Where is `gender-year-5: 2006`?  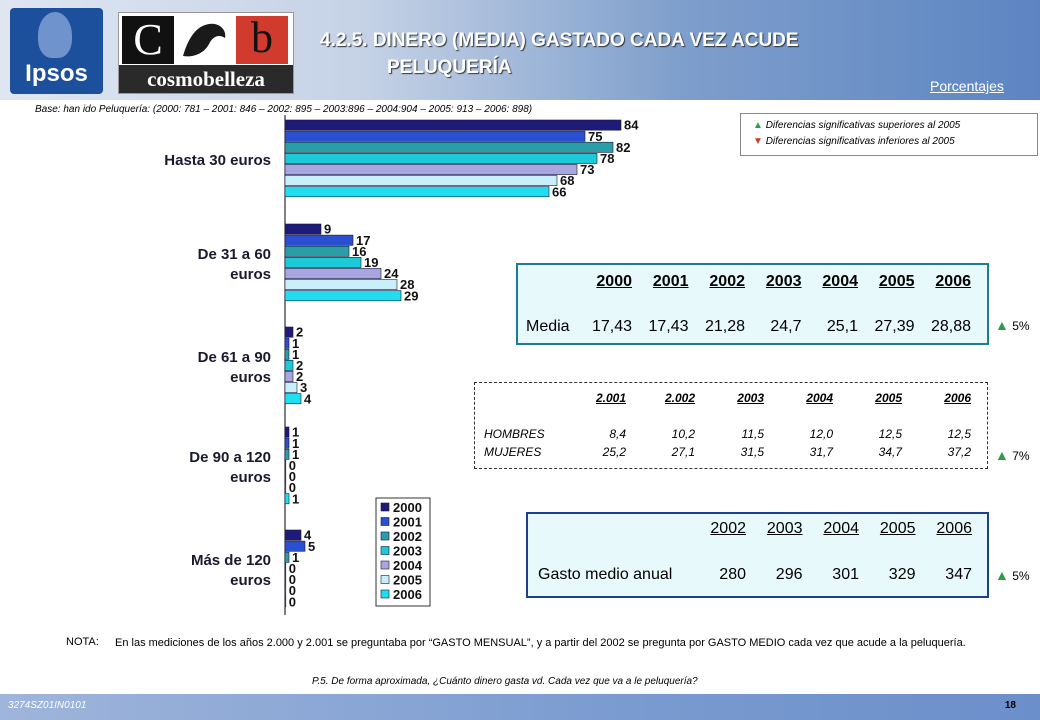
gender-year-5: 2006 is located at coordinates (957, 398).